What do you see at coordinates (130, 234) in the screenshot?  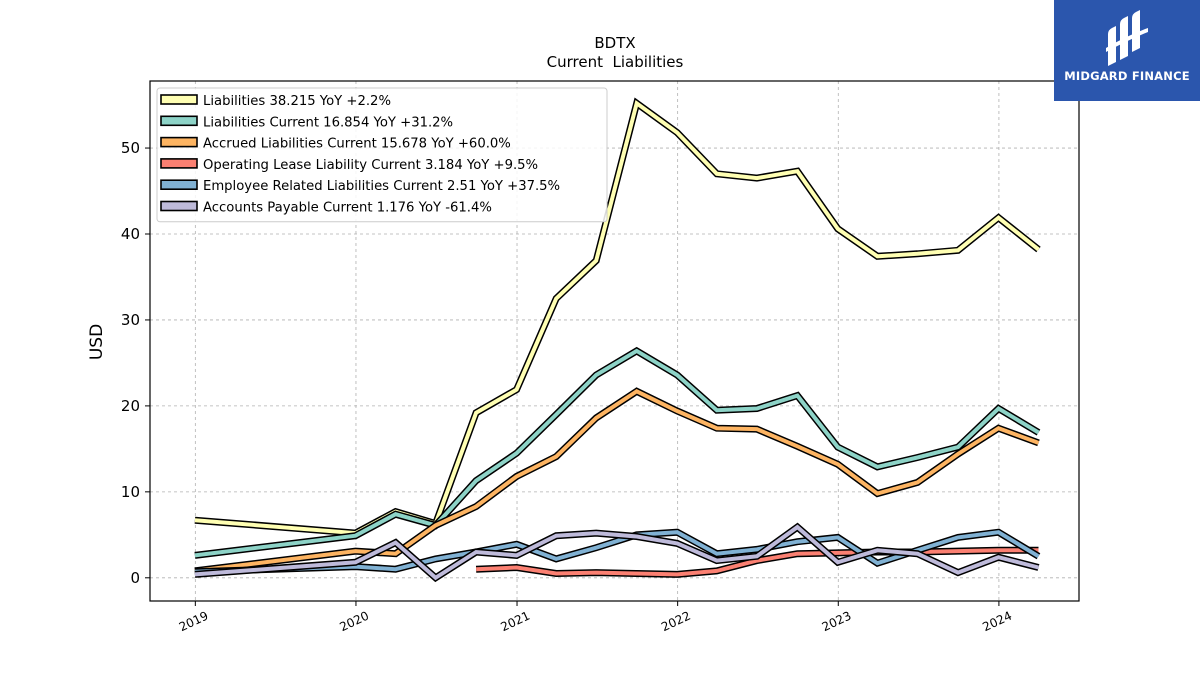 I see `y-tick-label: 40` at bounding box center [130, 234].